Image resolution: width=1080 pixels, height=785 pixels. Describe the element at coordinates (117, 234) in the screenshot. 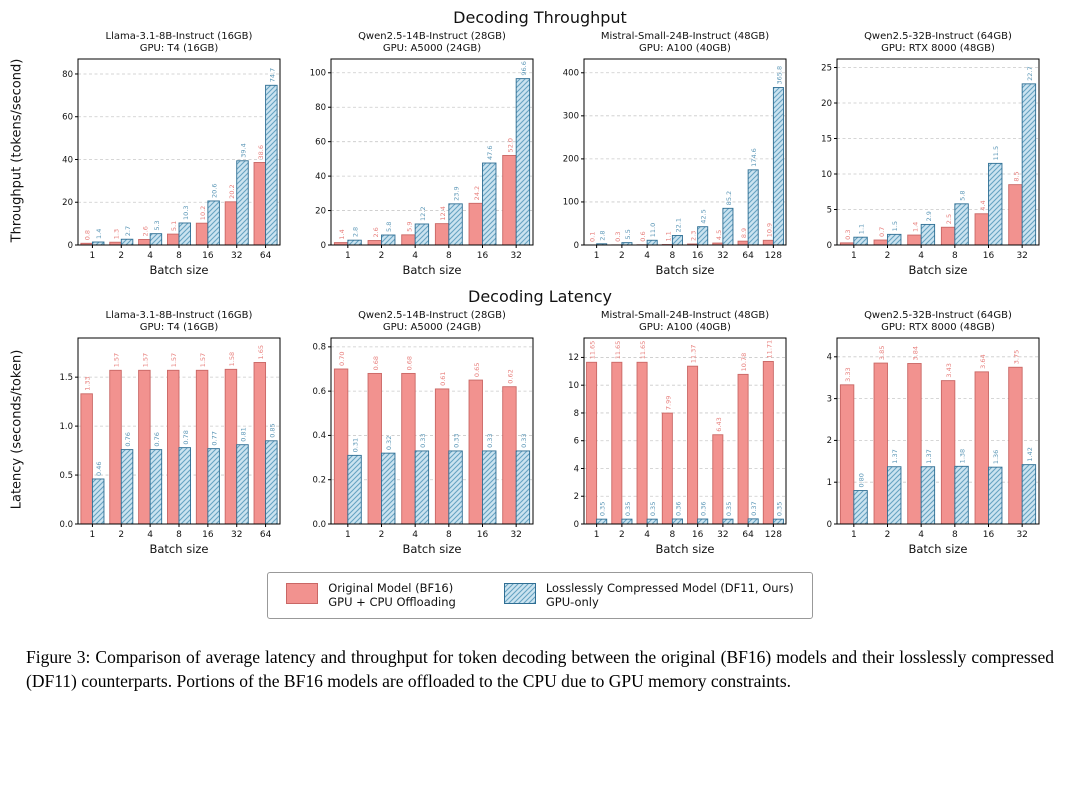

I see `bar-value-label: 1.3` at that location.